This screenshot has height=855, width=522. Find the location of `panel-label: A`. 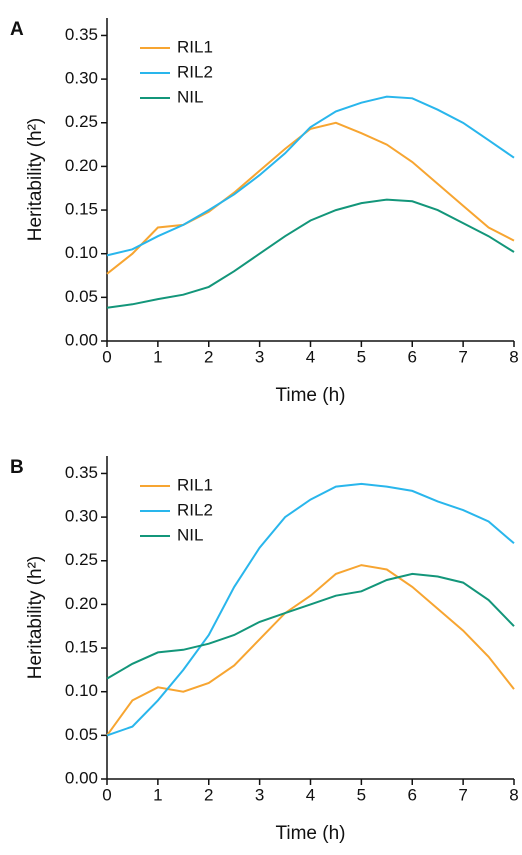

panel-label: A is located at coordinates (17, 29).